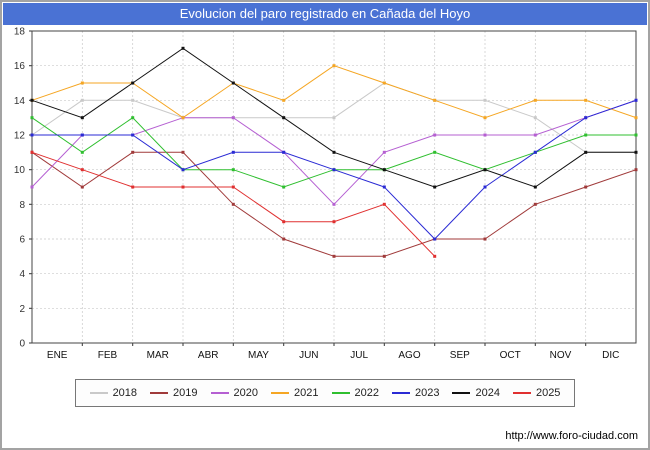 The width and height of the screenshot is (650, 450). What do you see at coordinates (561, 355) in the screenshot?
I see `svg-text: NOV` at bounding box center [561, 355].